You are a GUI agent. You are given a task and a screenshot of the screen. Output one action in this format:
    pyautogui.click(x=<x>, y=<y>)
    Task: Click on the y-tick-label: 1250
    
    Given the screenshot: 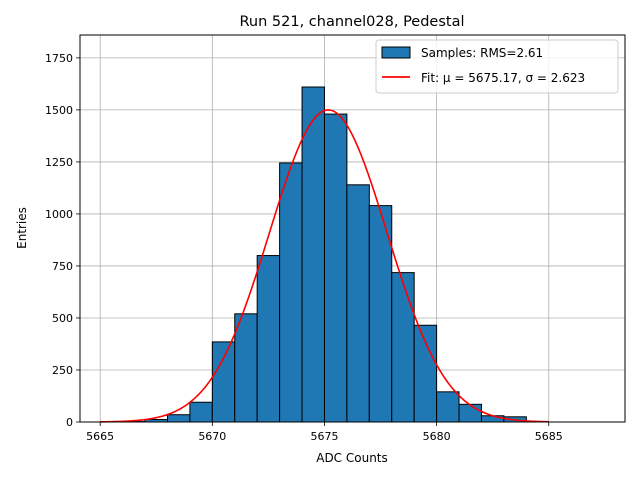 What is the action you would take?
    pyautogui.click(x=59, y=162)
    